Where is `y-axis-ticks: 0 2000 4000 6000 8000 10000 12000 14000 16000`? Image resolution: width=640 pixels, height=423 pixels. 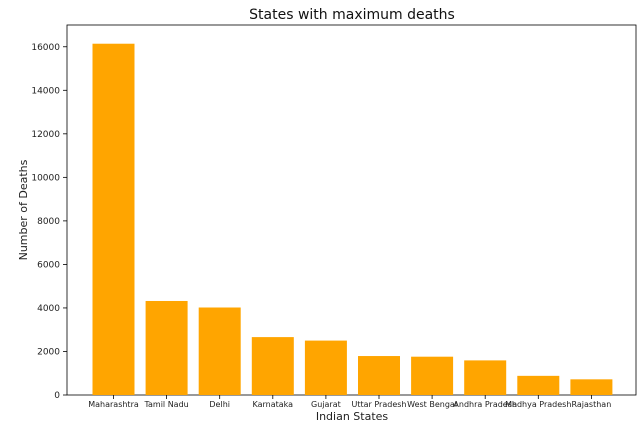
y-axis-ticks: 0 2000 4000 6000 8000 10000 12000 14000 16000 is located at coordinates (49, 222).